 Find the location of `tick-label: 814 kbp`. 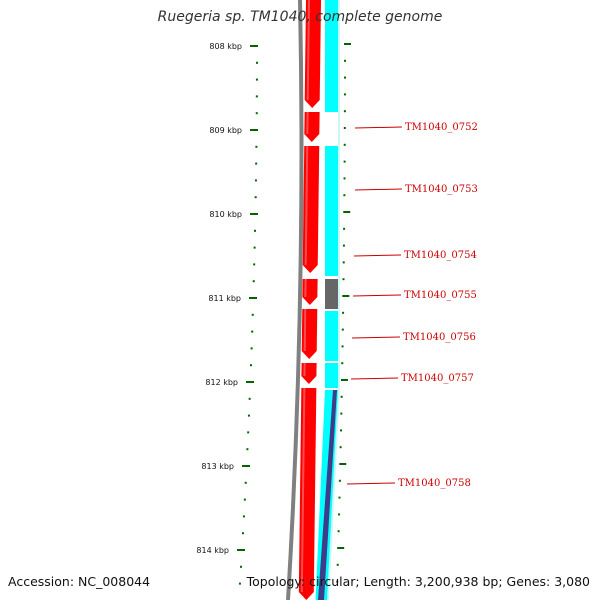

tick-label: 814 kbp is located at coordinates (212, 550).